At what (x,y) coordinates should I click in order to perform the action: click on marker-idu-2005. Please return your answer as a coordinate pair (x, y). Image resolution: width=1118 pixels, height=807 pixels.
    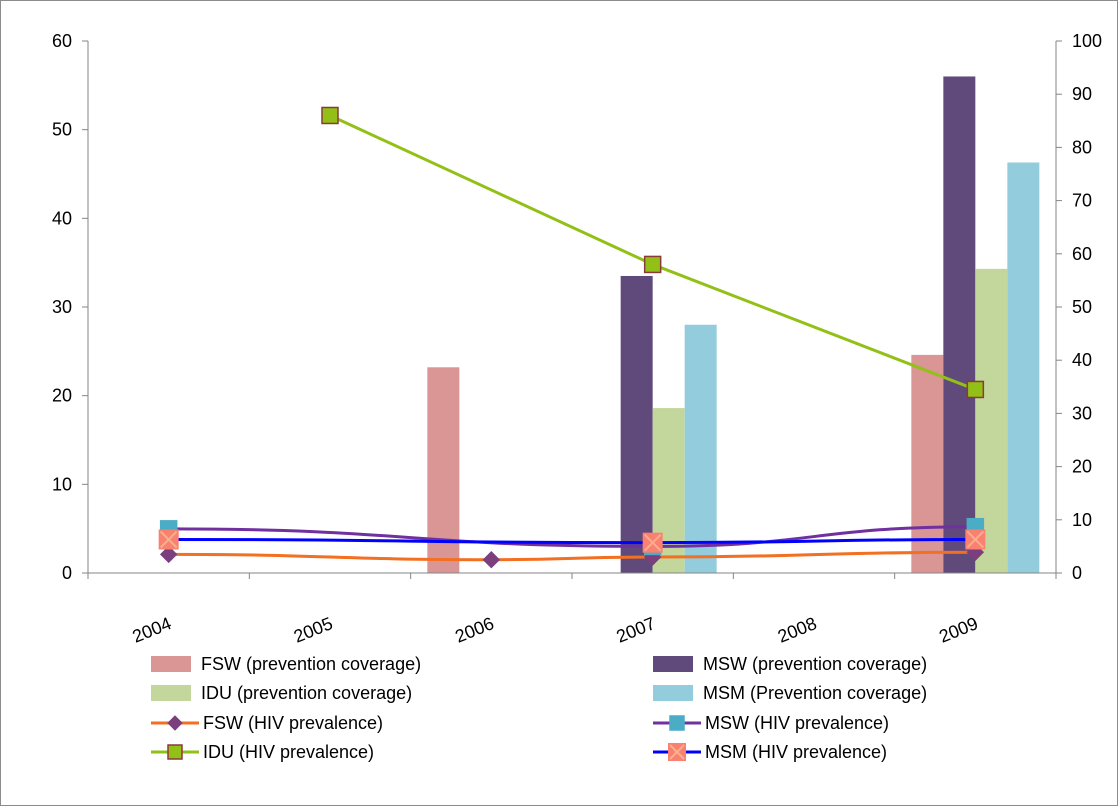
    Looking at the image, I should click on (330, 115).